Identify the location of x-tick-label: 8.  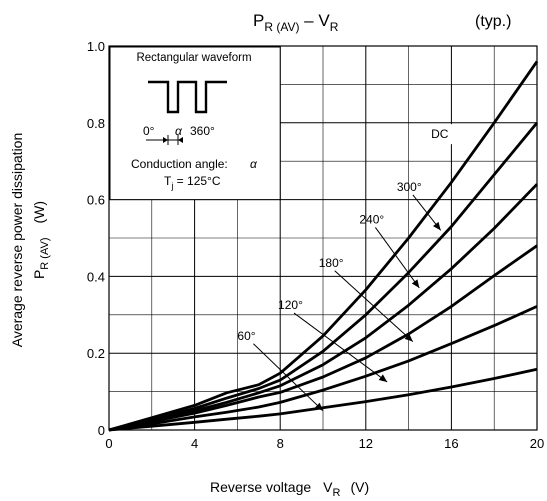
(280, 443).